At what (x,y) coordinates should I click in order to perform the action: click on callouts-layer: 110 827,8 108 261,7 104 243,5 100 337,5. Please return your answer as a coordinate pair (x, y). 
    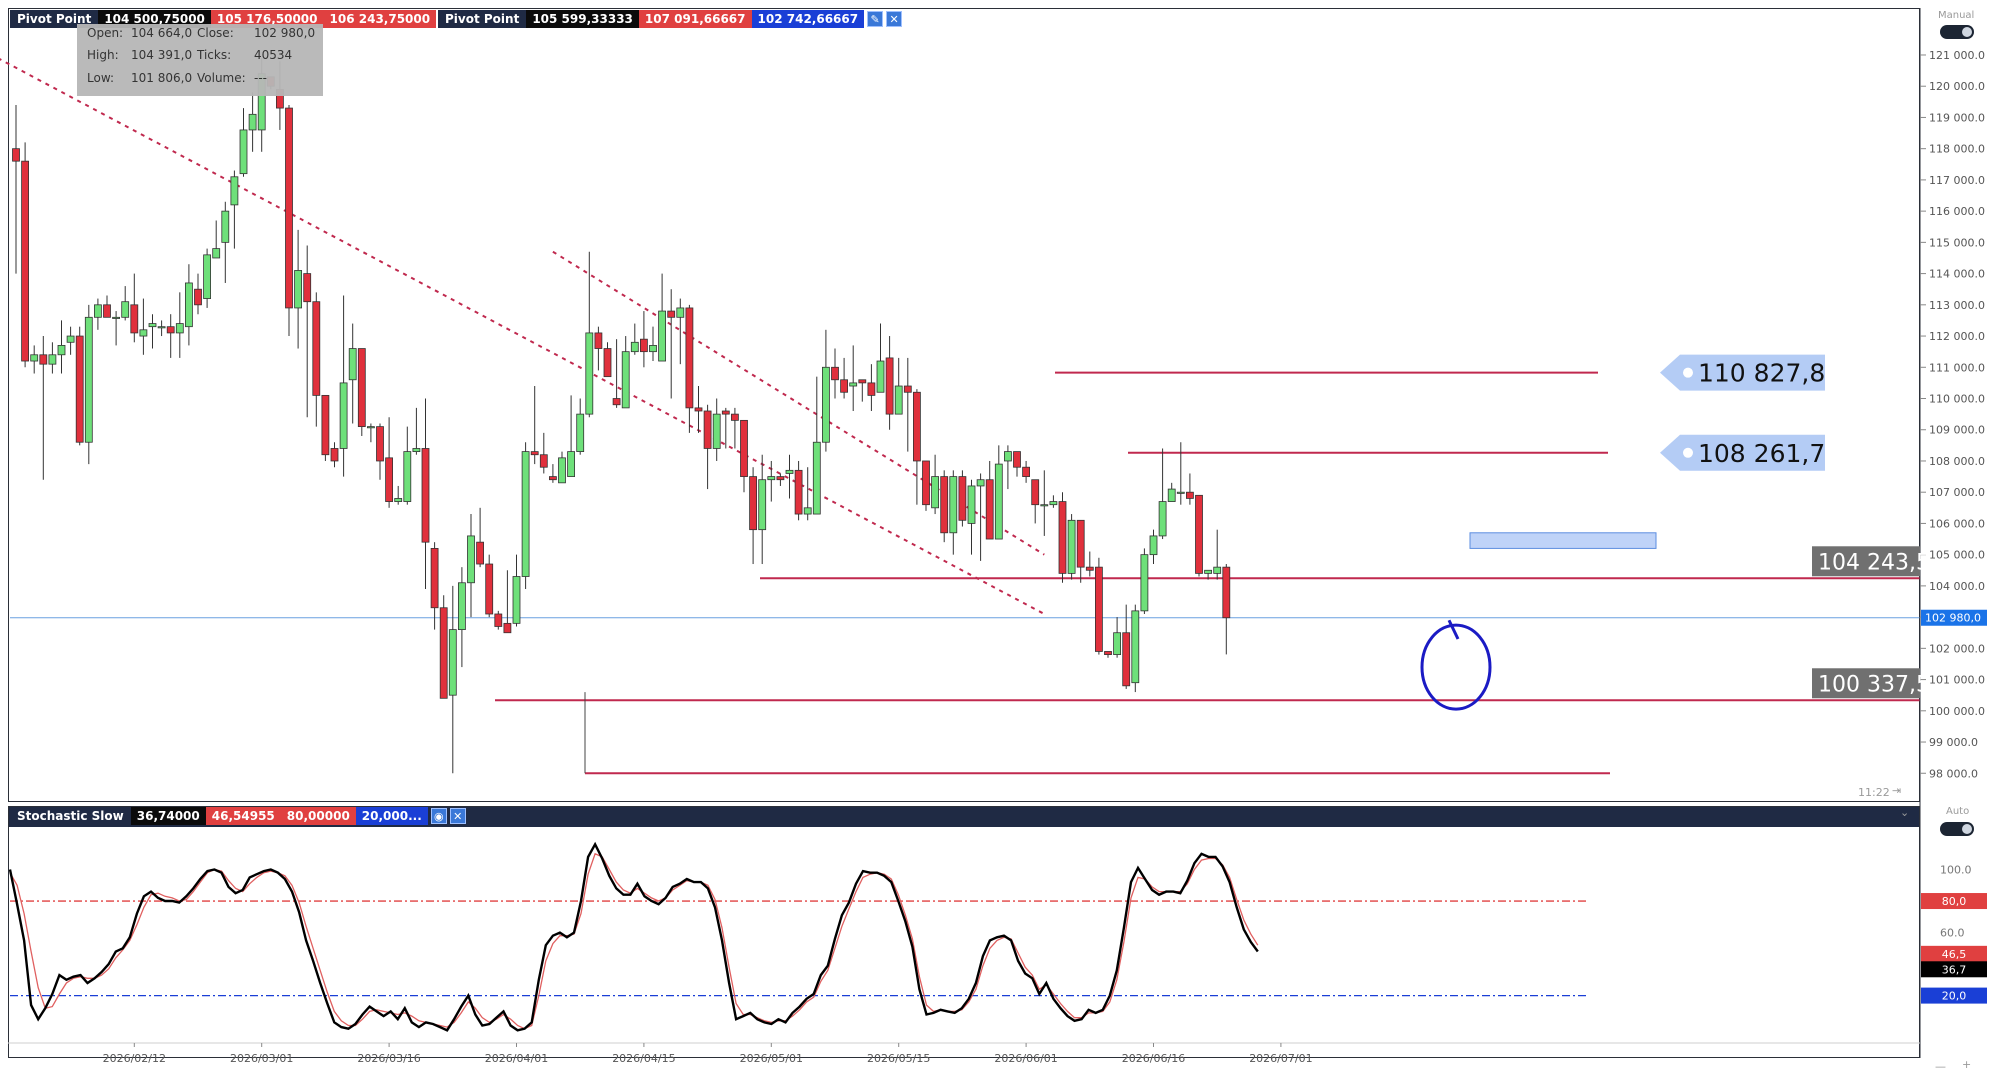
    Looking at the image, I should click on (1795, 526).